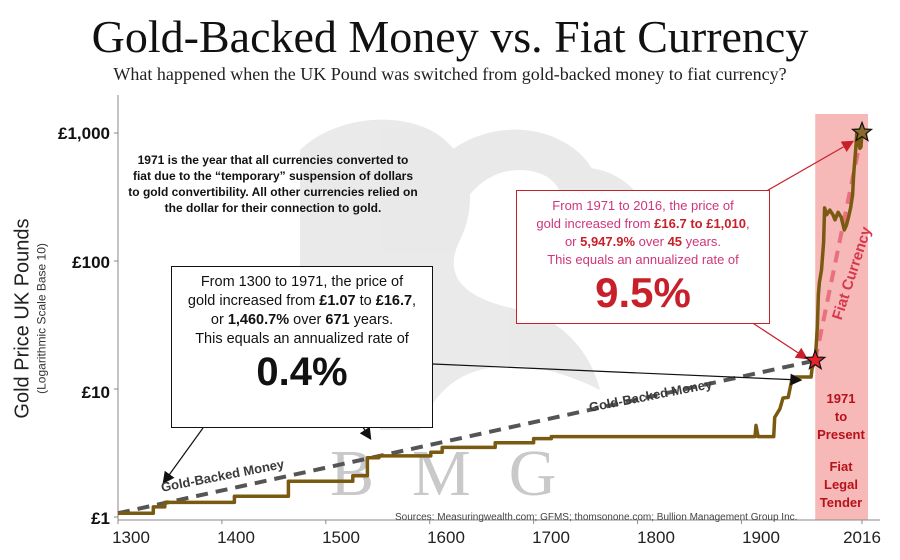 The width and height of the screenshot is (900, 560). What do you see at coordinates (696, 223) in the screenshot?
I see `box-right-text: to` at bounding box center [696, 223].